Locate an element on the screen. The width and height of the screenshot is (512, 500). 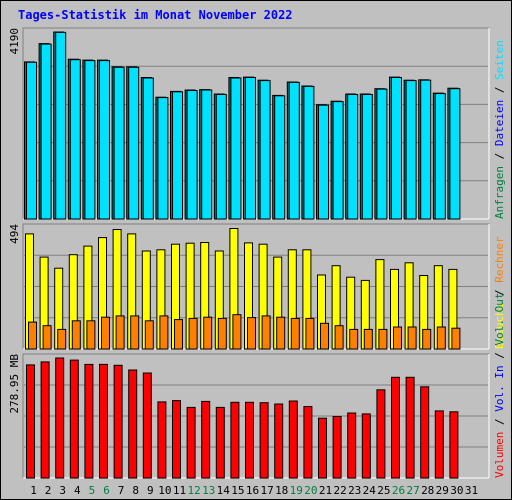
x-tick-label-day-9: 9 is located at coordinates (150, 490).